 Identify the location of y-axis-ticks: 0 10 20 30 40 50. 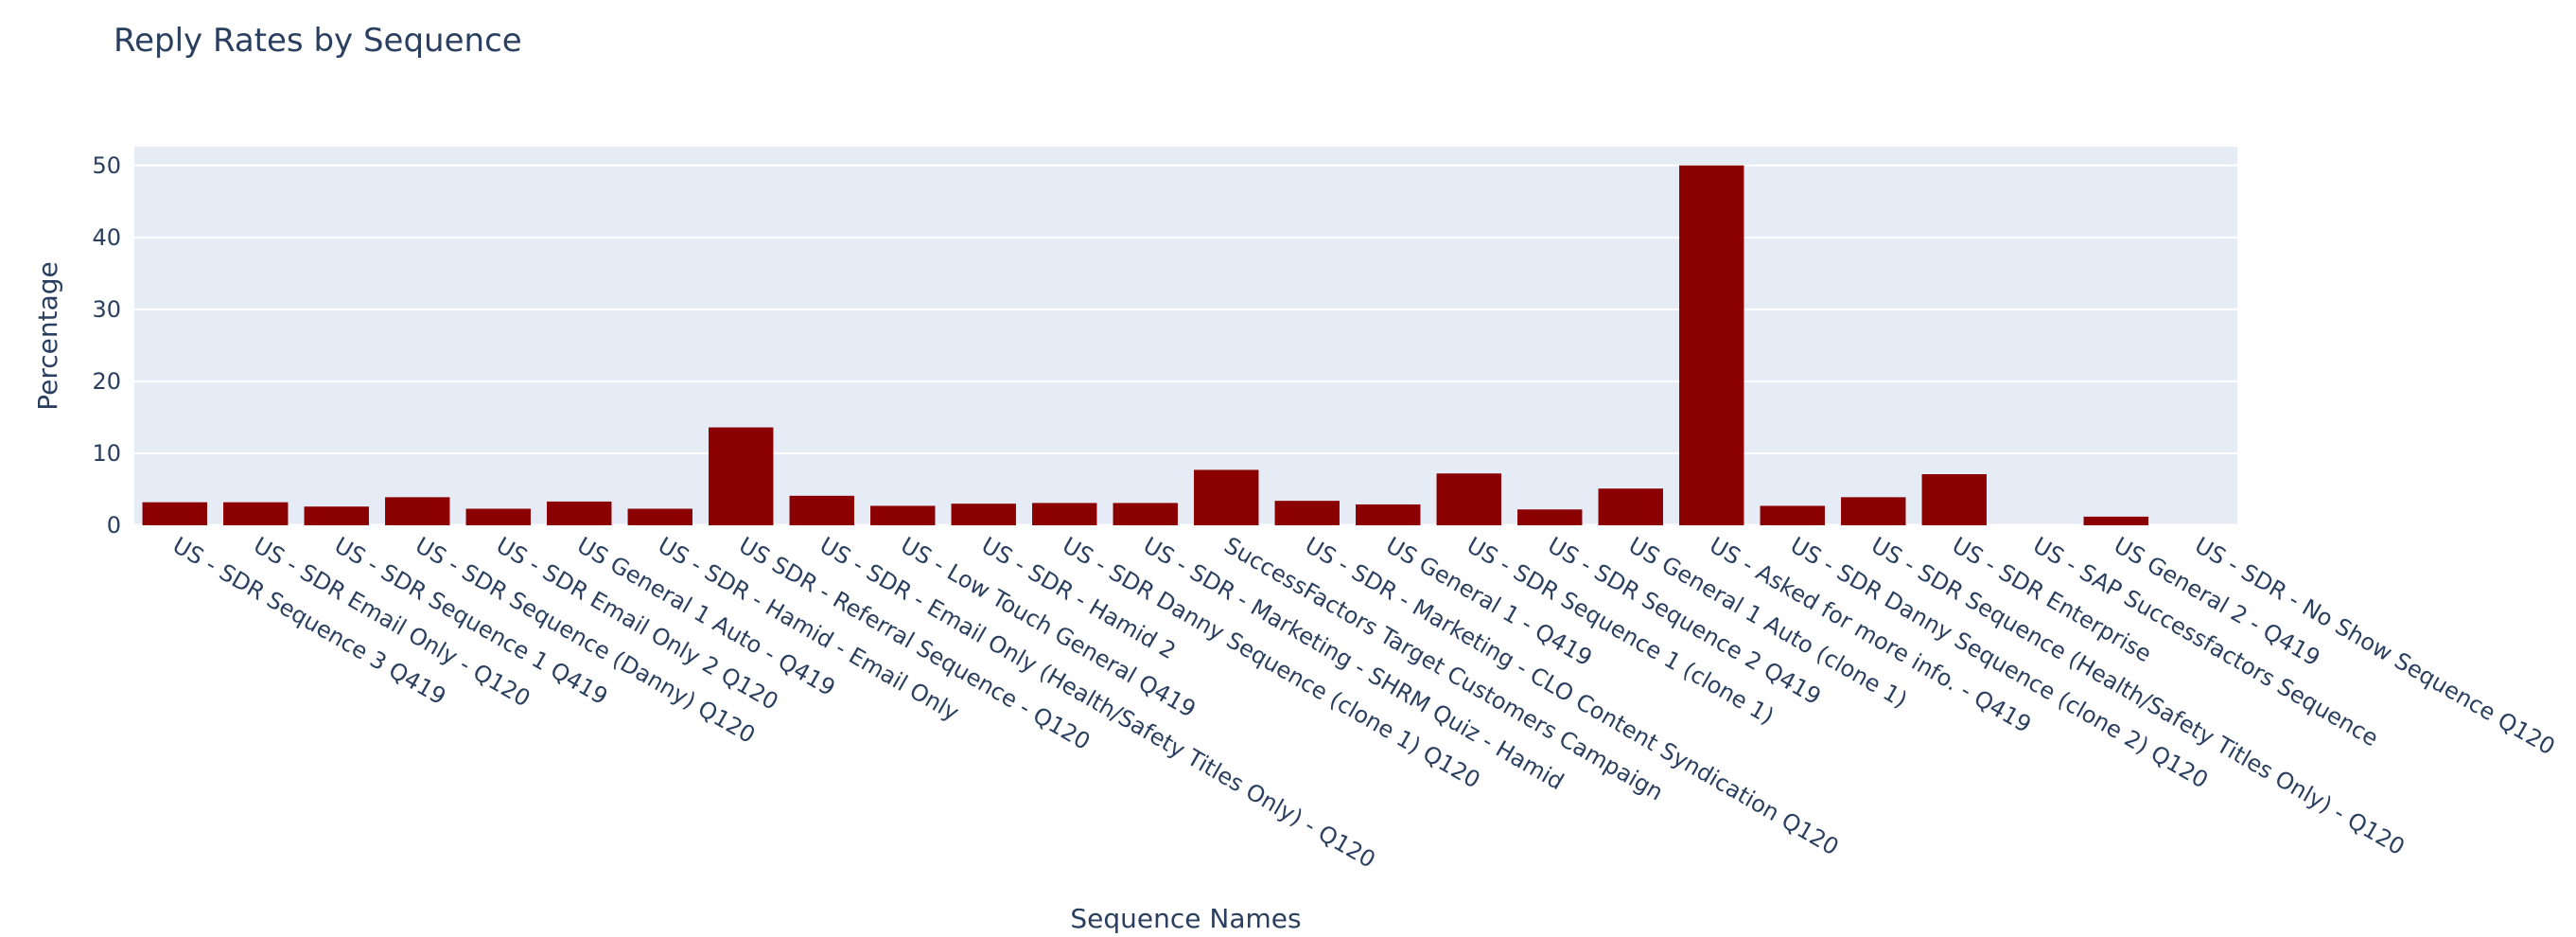
(107, 345).